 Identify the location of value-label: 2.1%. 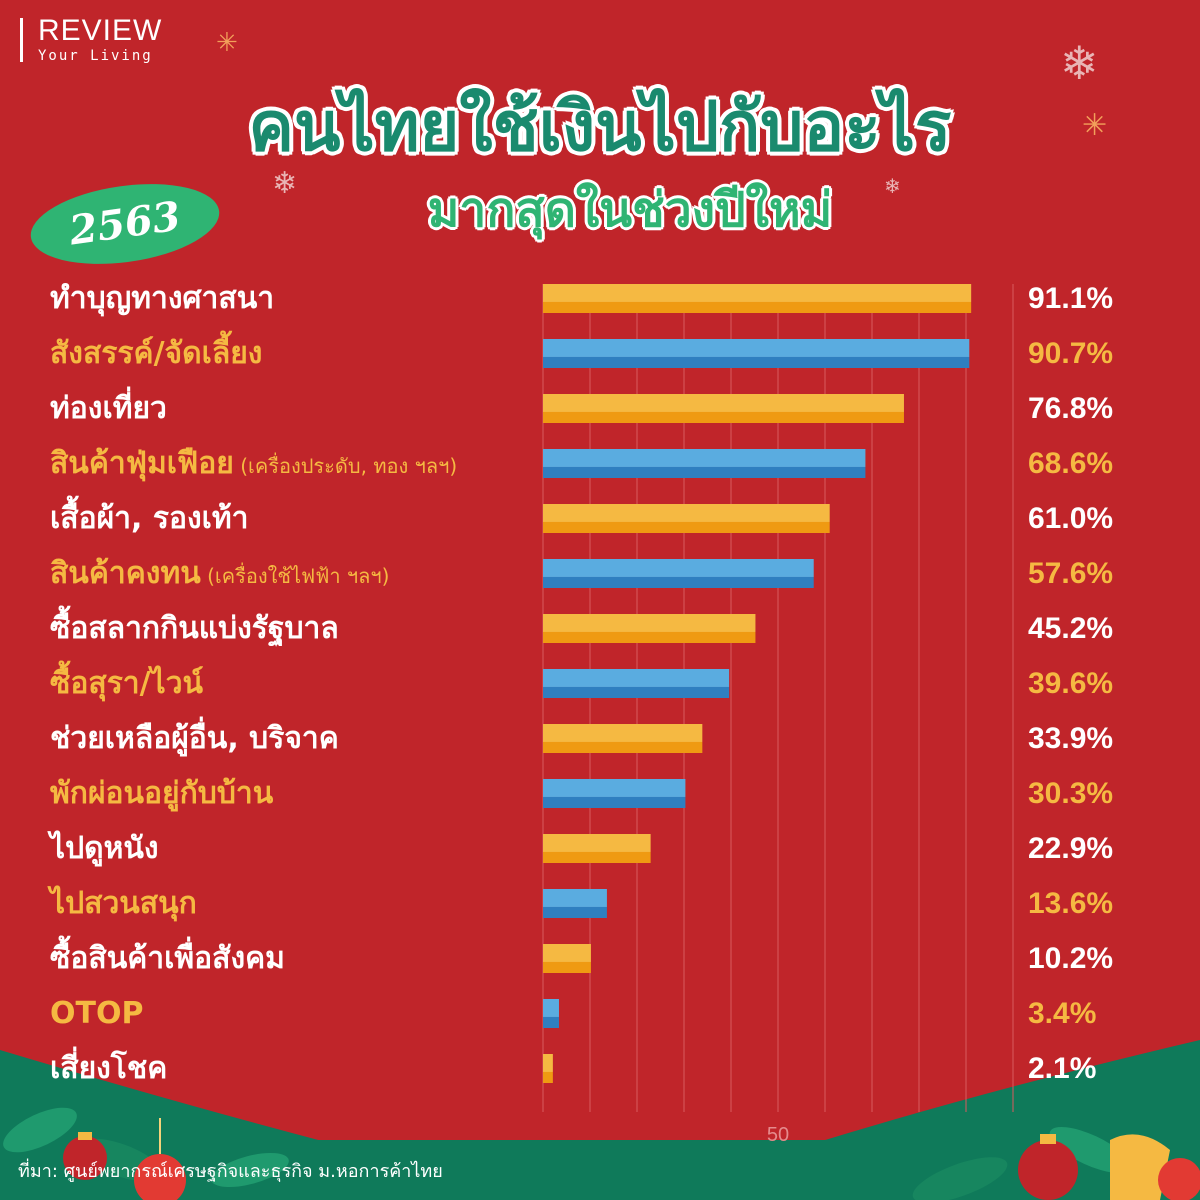
(1062, 1068).